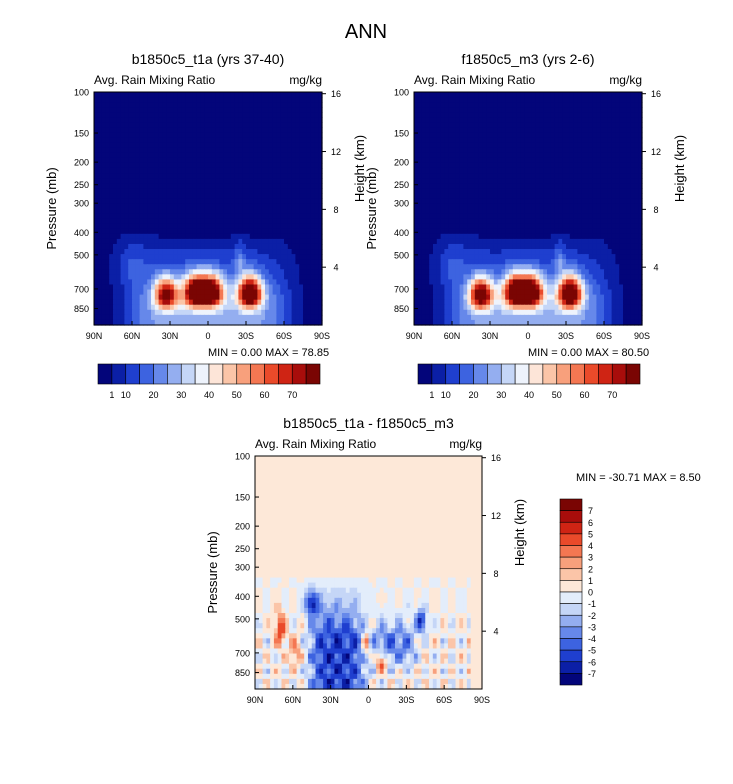  What do you see at coordinates (313, 374) in the screenshot?
I see `colorbar-swatch` at bounding box center [313, 374].